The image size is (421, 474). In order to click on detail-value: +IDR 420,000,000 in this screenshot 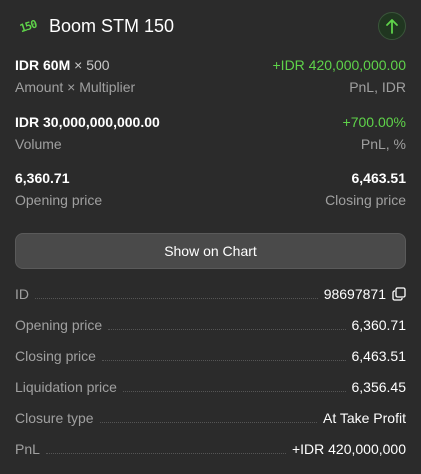, I will do `click(348, 449)`.